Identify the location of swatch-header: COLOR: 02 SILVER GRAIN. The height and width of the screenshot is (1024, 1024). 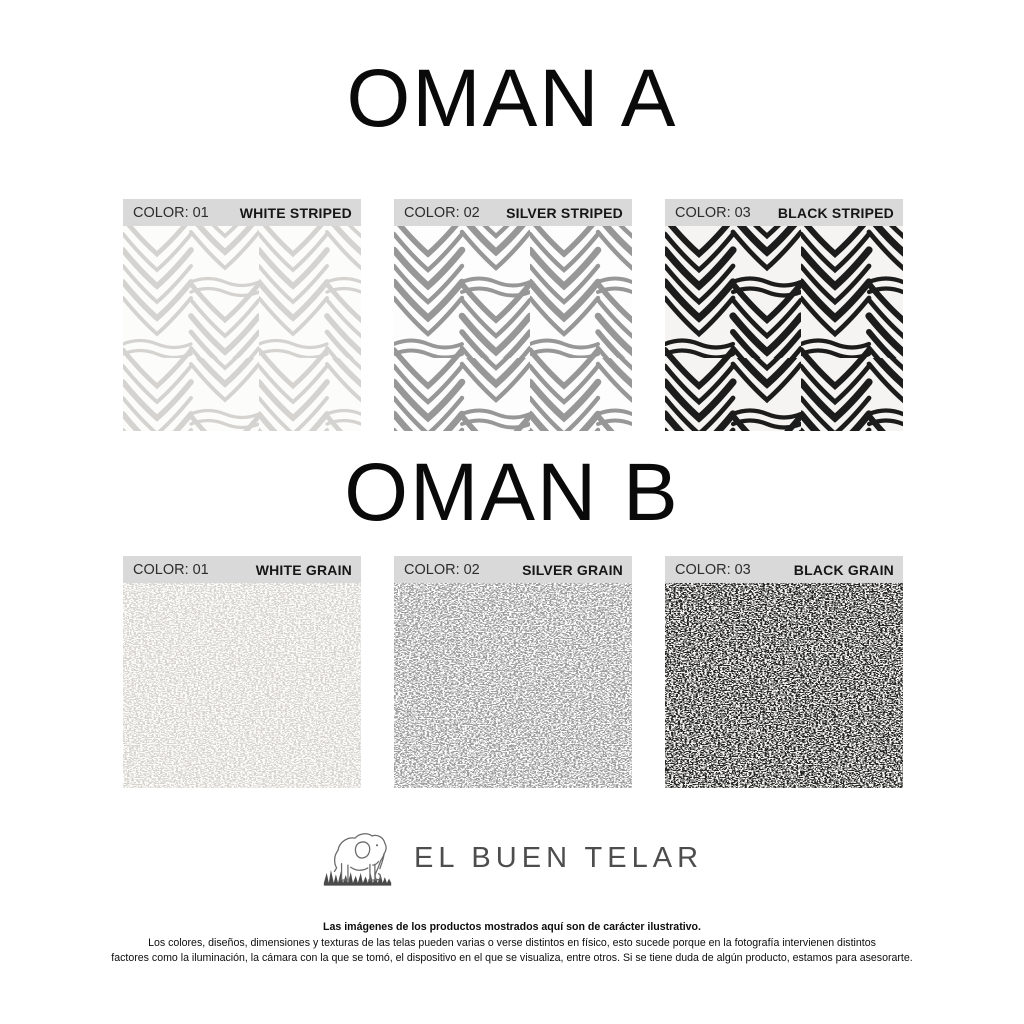
(513, 569).